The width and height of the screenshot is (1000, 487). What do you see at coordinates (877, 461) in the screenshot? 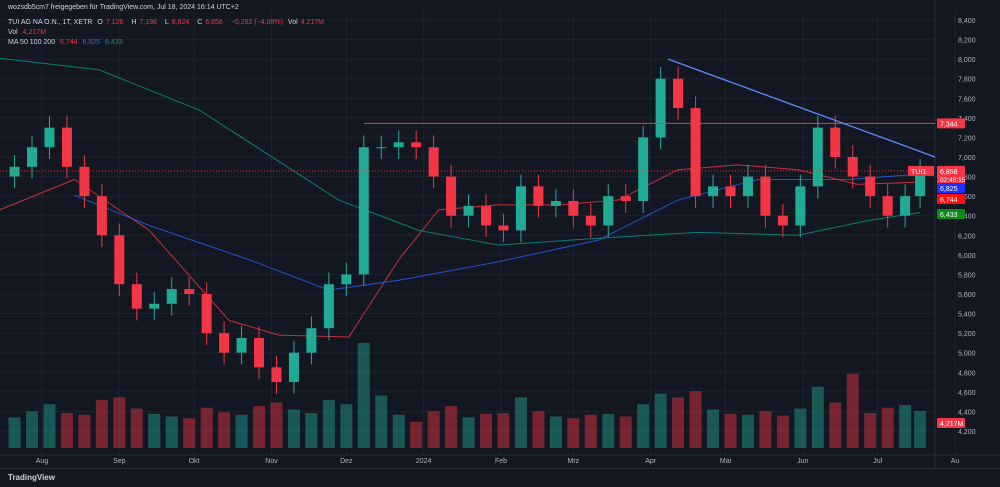
I see `x-tick-label: Jul` at bounding box center [877, 461].